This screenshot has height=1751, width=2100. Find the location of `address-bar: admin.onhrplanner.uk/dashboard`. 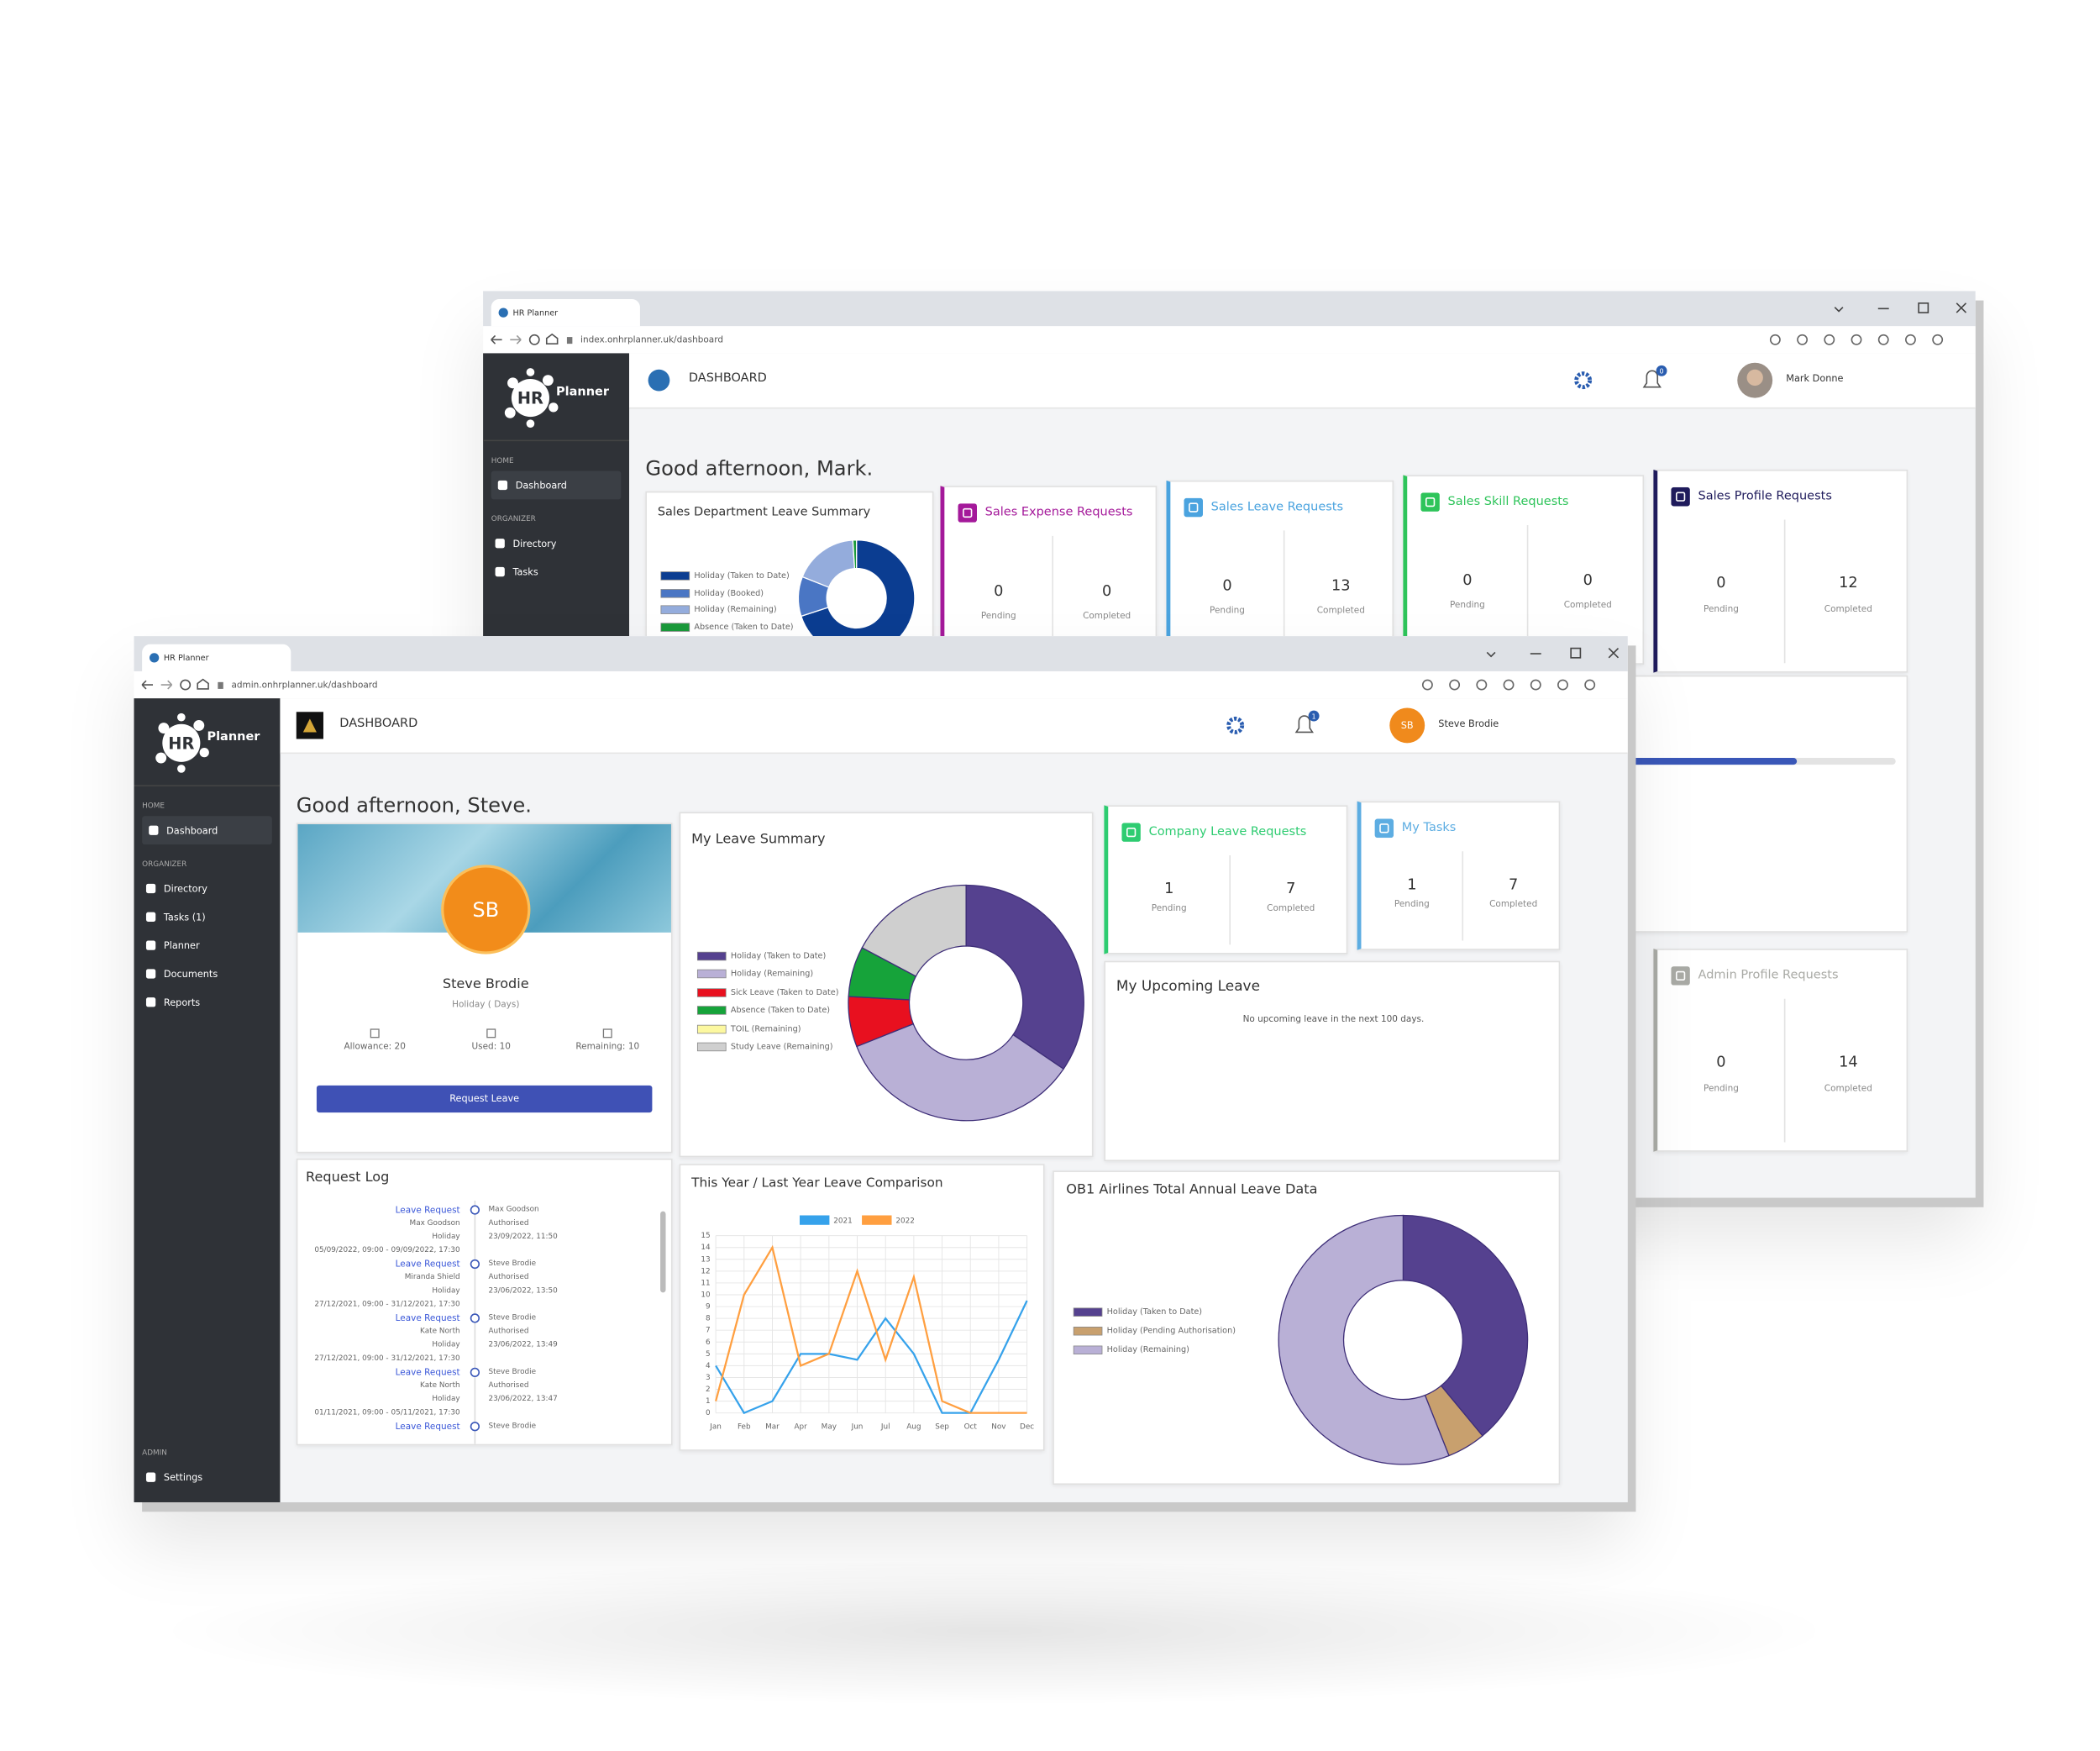

address-bar: admin.onhrplanner.uk/dashboard is located at coordinates (881, 685).